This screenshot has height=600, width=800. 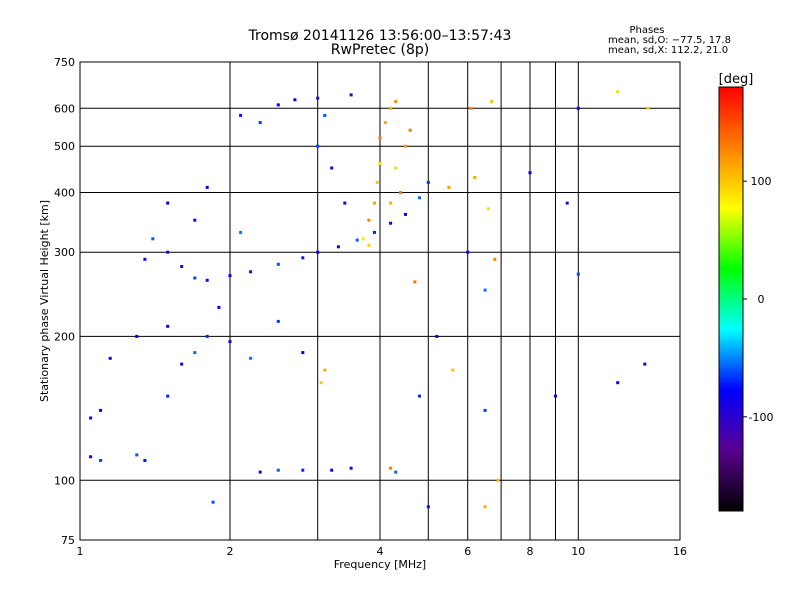 I want to click on colorbar-tick-label: -100, so click(x=761, y=417).